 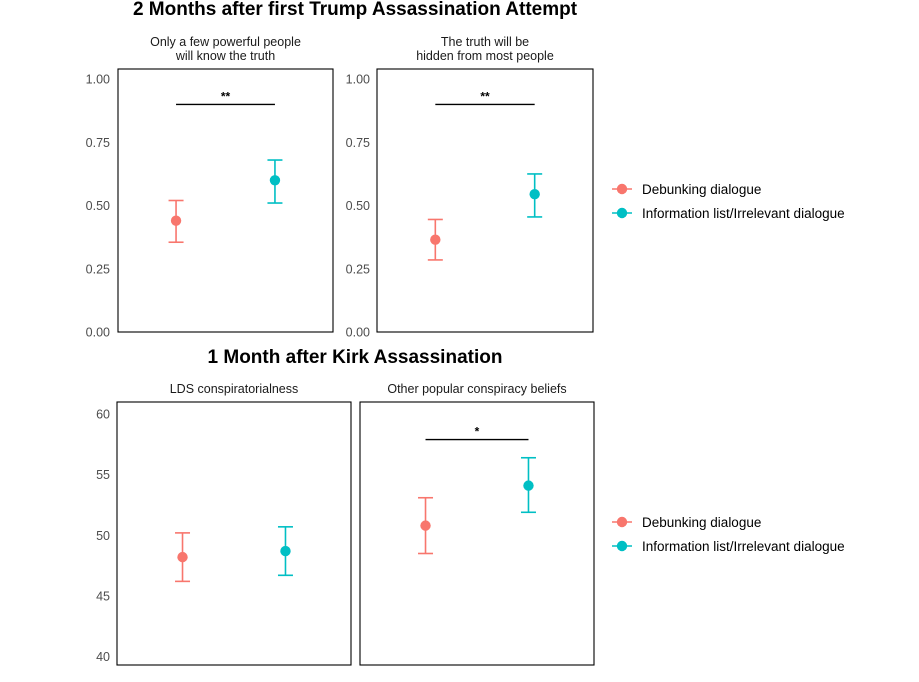 I want to click on y-tick-label: 60, so click(x=103, y=415).